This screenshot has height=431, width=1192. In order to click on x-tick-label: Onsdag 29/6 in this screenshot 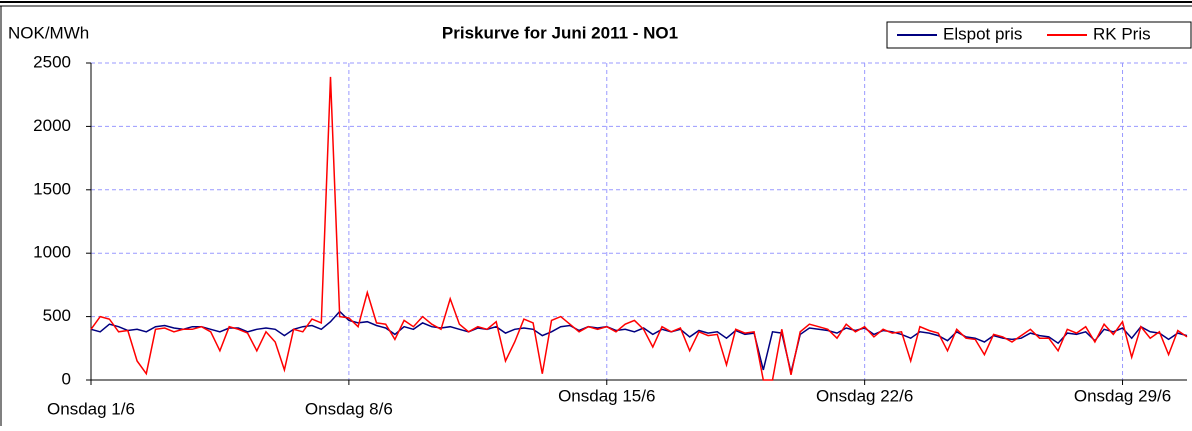, I will do `click(1122, 395)`.